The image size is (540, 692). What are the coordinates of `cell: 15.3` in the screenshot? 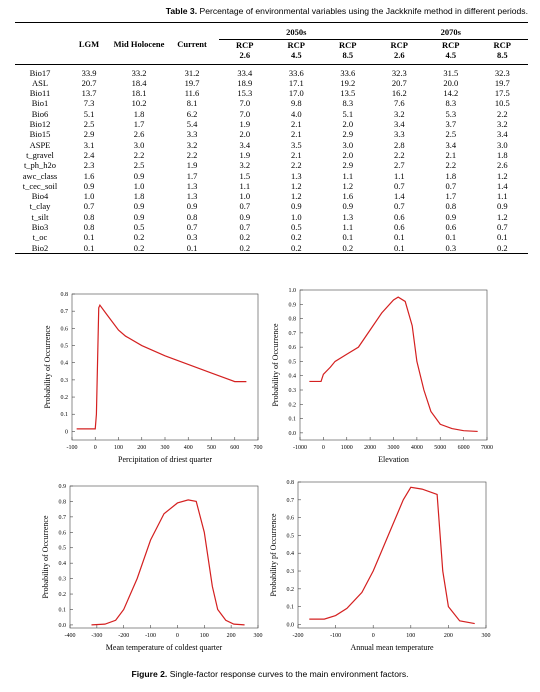 It's located at (245, 93).